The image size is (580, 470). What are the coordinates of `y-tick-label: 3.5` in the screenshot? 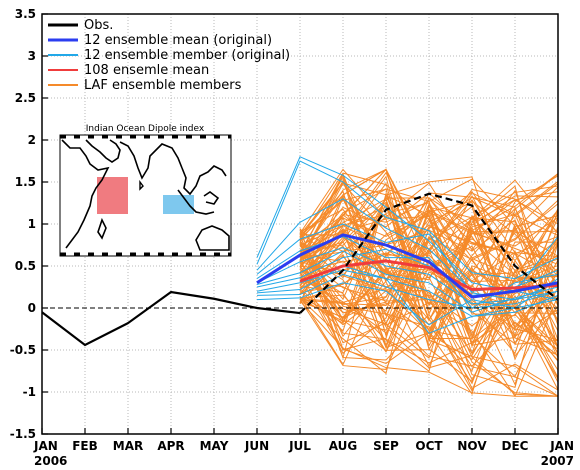 It's located at (25, 14).